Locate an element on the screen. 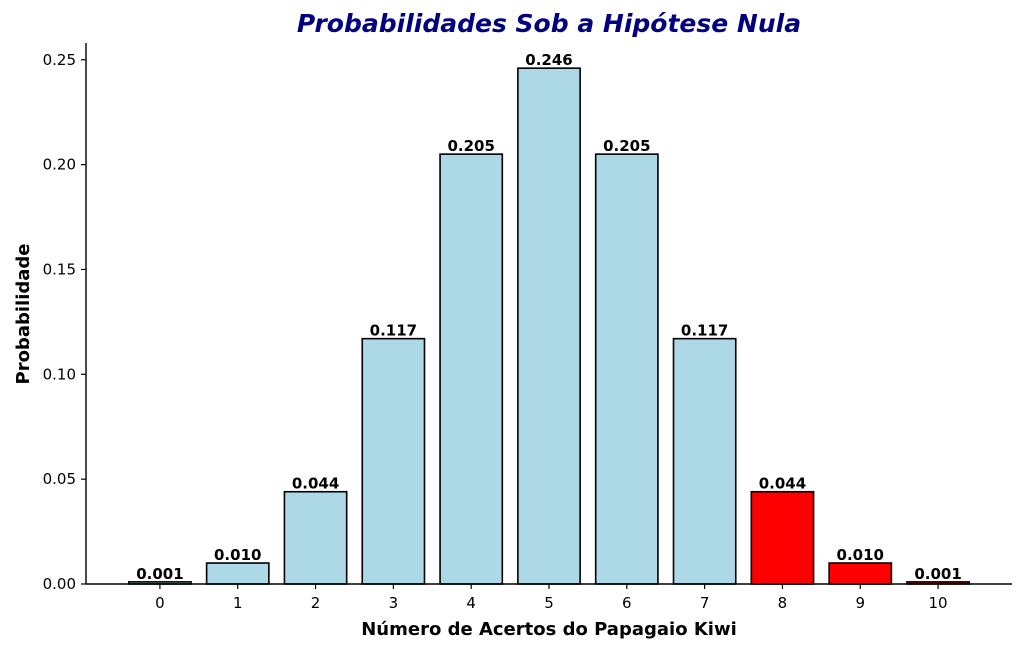  data-label-8: 0.044 is located at coordinates (782, 484).